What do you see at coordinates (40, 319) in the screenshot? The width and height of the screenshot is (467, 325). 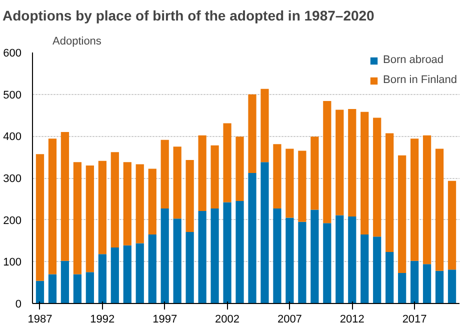 I see `x-tick-label: 1987` at bounding box center [40, 319].